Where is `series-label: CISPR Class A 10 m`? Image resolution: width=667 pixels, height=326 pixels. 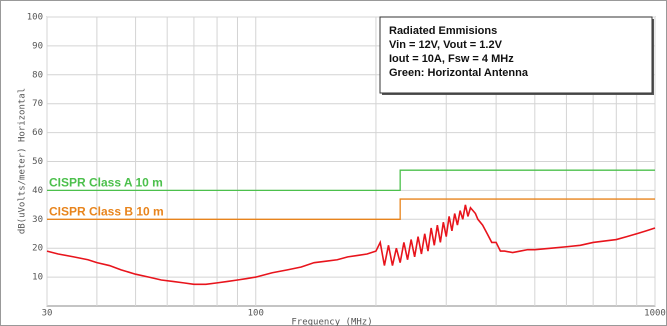
series-label: CISPR Class A 10 m is located at coordinates (106, 183).